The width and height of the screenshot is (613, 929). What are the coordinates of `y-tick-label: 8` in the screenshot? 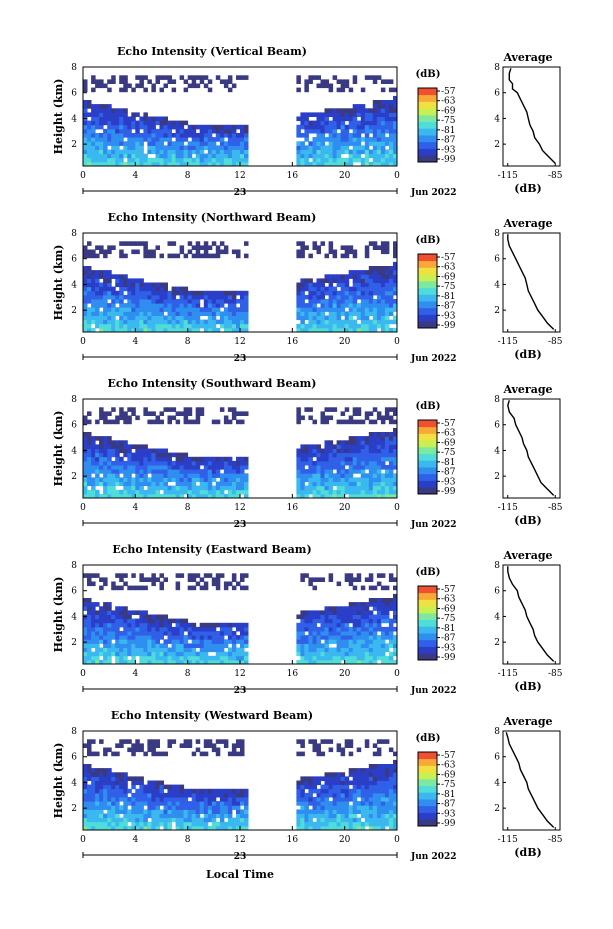 It's located at (74, 68).